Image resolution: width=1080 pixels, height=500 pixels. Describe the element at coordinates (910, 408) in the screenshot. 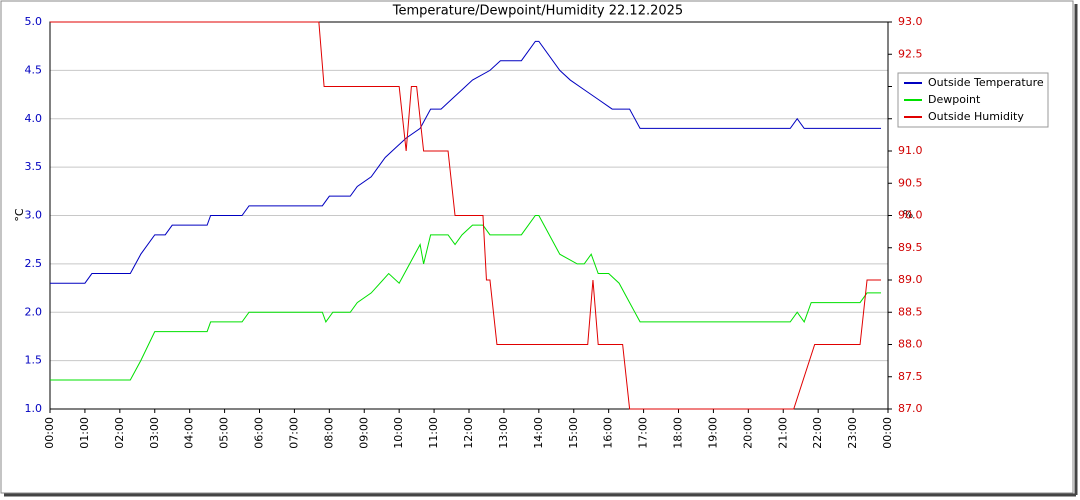

I see `y2-tick-label: 87.0` at that location.